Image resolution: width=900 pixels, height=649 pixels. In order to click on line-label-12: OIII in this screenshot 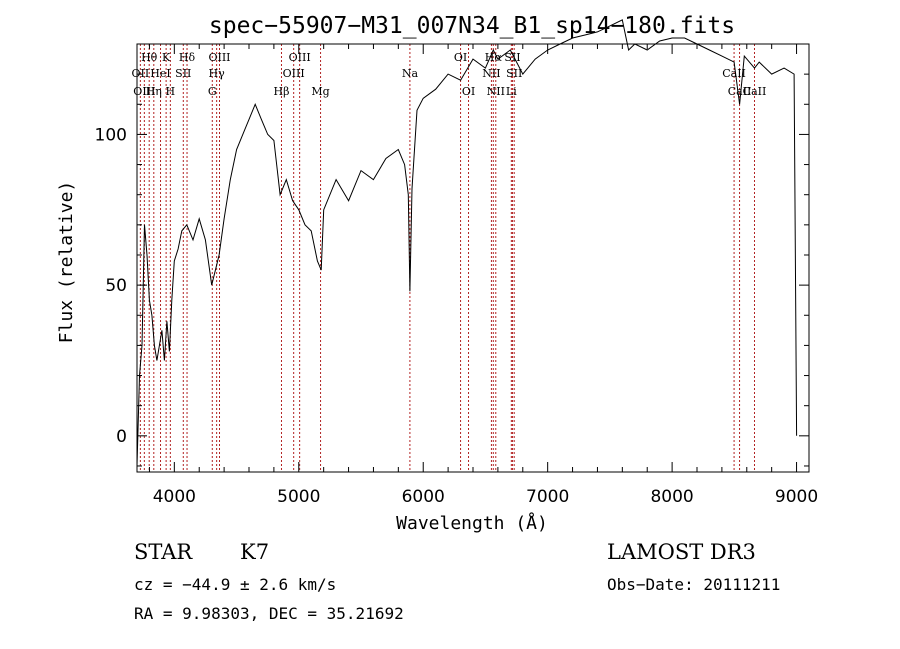, I will do `click(294, 73)`.